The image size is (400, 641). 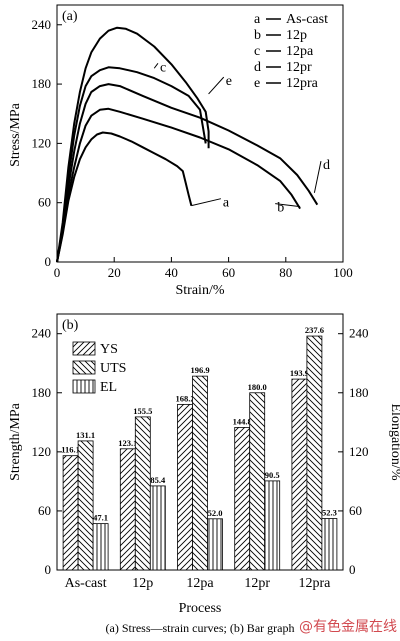 I want to click on curve-label-leader-b, so click(x=288, y=205).